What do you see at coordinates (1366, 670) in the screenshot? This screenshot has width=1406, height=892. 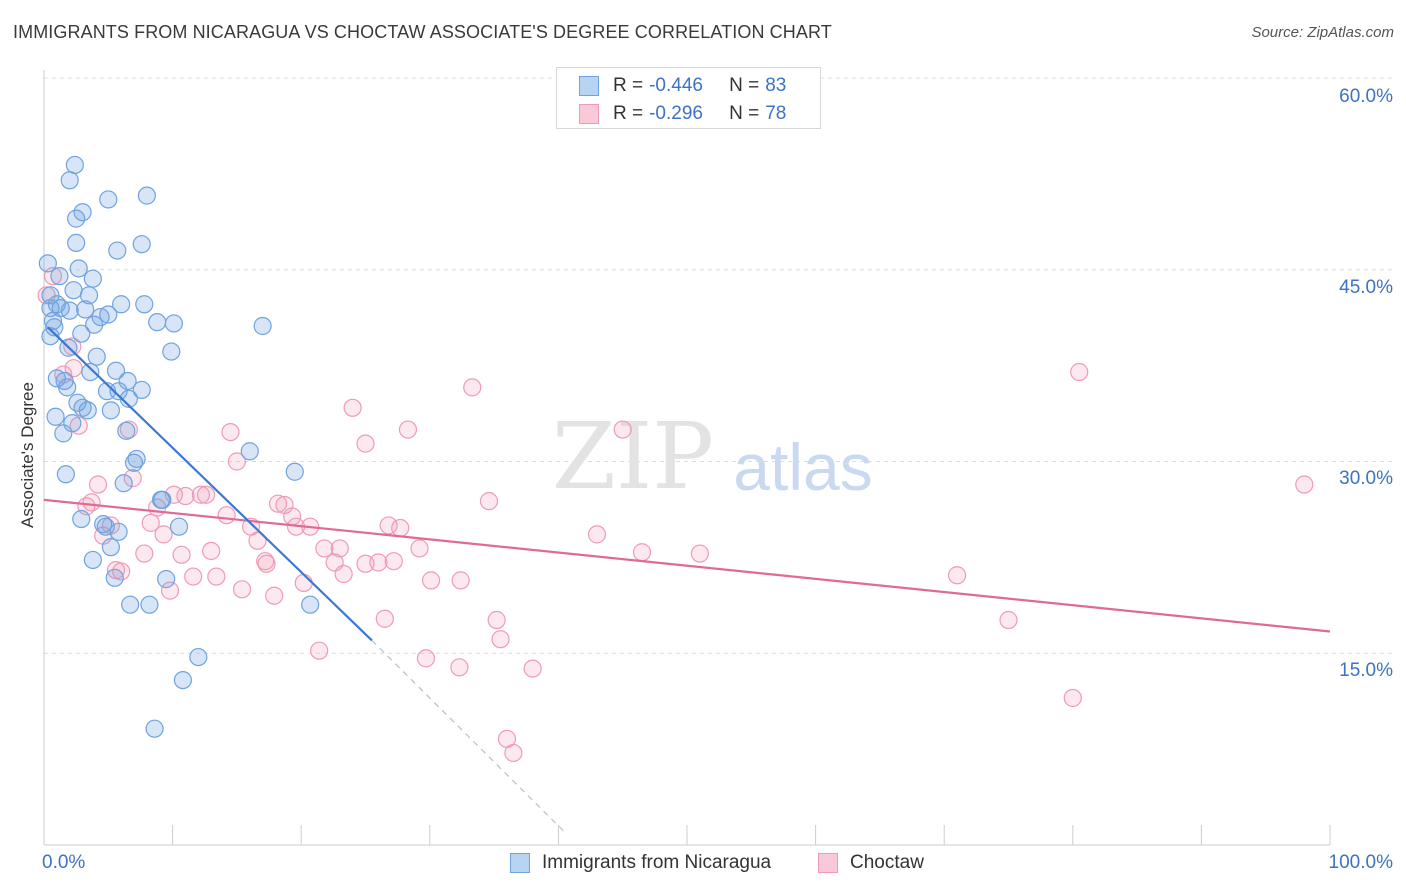 I see `y-tick-label: 15.0%` at bounding box center [1366, 670].